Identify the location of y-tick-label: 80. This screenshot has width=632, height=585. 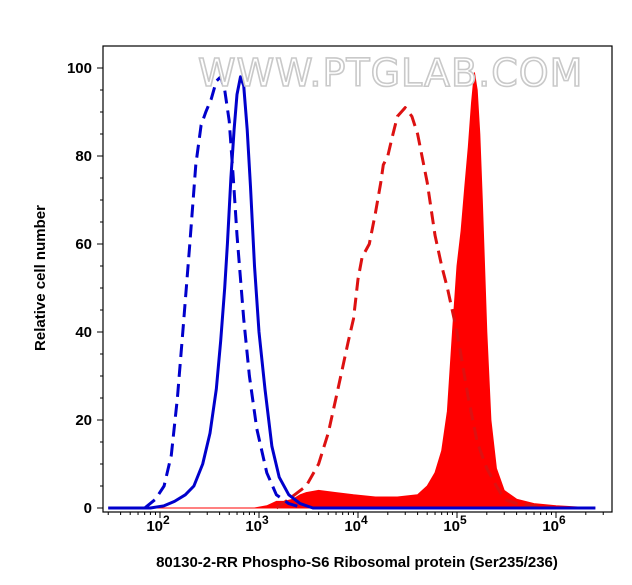
(83, 156).